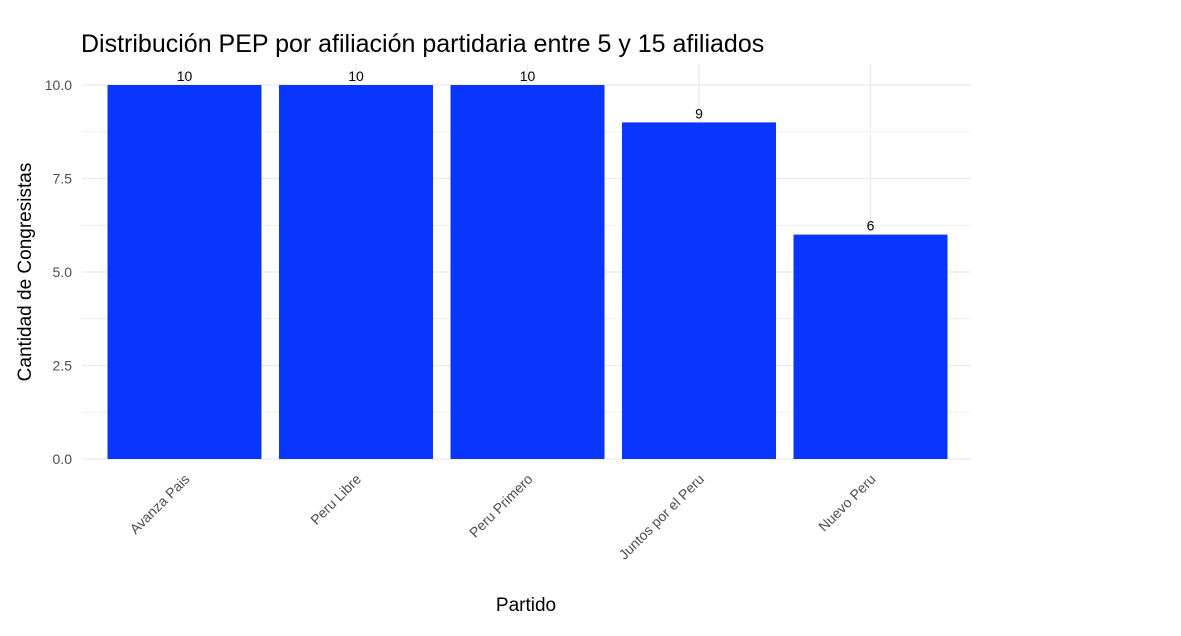 The height and width of the screenshot is (636, 1181). What do you see at coordinates (847, 503) in the screenshot?
I see `x-tick-label: Nuevo Peru` at bounding box center [847, 503].